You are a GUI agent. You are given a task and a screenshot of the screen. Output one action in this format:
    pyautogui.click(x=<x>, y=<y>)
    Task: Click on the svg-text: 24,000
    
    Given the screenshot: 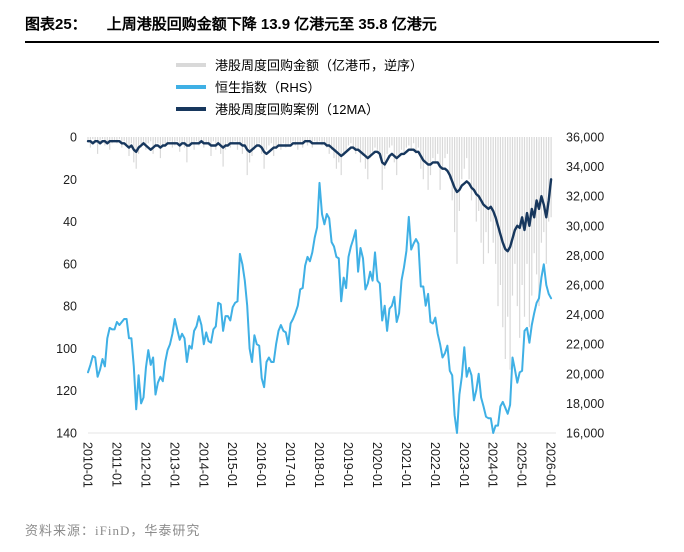 What is the action you would take?
    pyautogui.click(x=585, y=315)
    